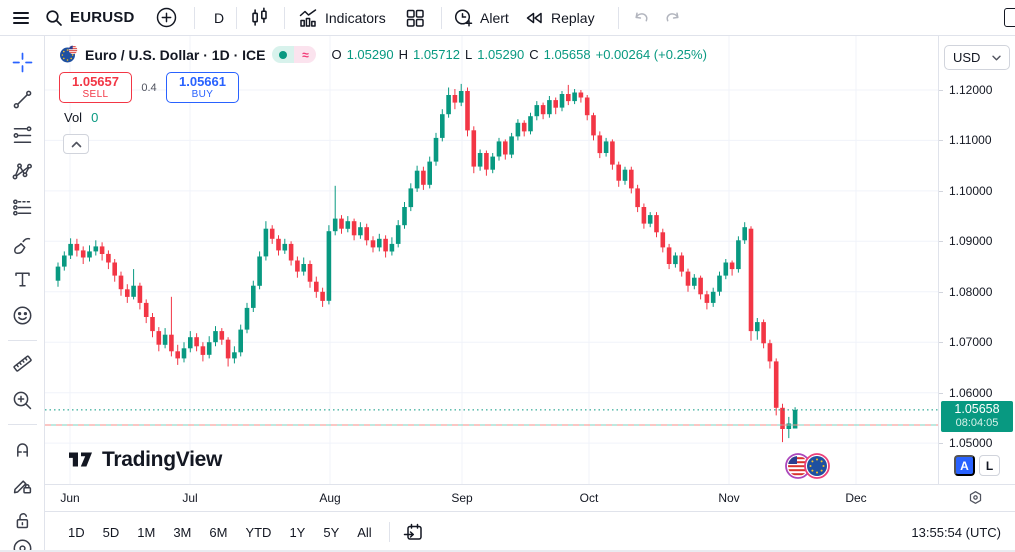  I want to click on compare-add-button, so click(166, 17).